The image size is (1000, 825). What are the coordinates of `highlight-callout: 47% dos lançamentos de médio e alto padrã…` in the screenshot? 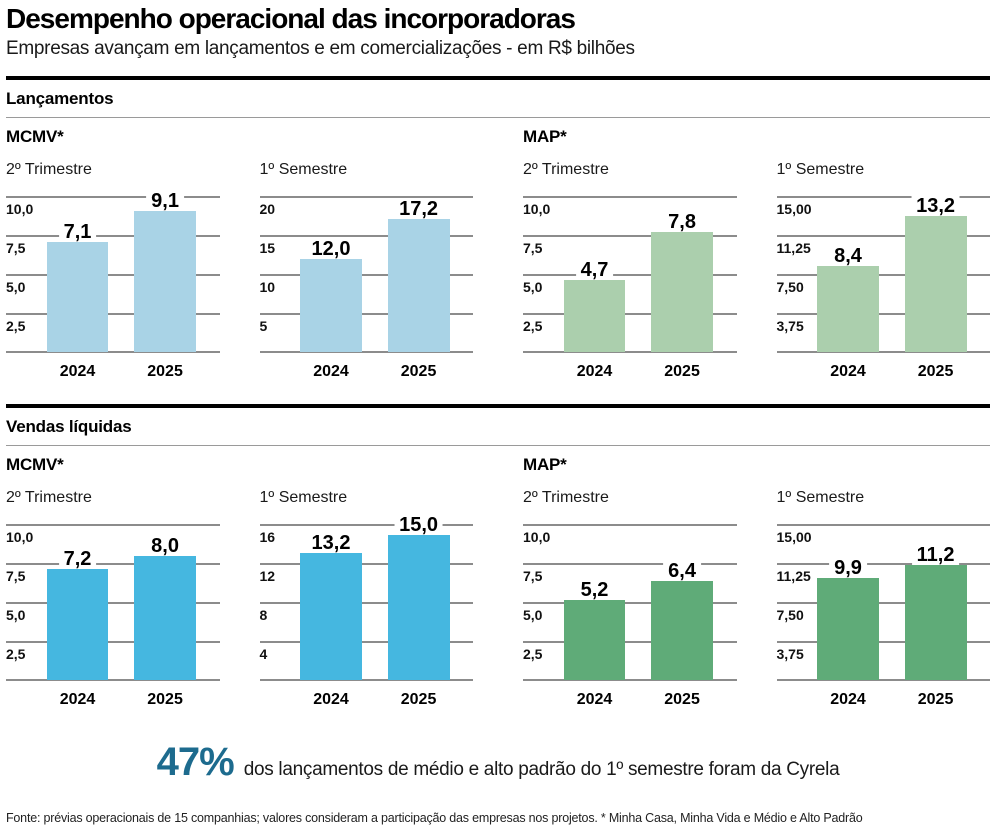 It's located at (498, 762).